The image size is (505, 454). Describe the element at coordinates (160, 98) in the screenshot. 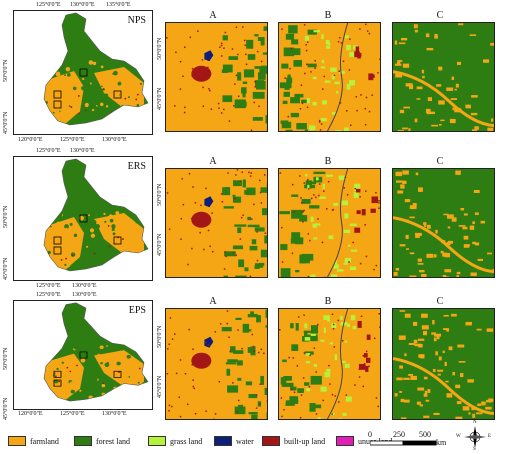

I see `panel-lat-label: 45°0'0"N` at that location.